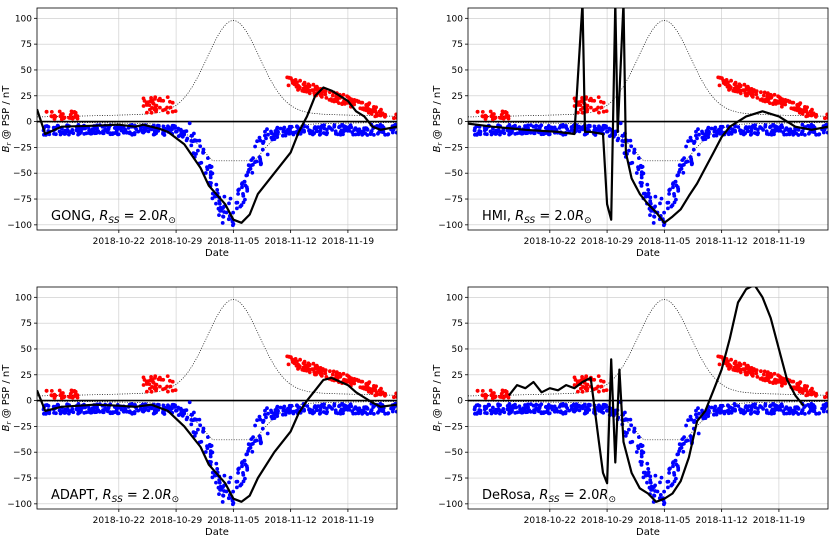 This screenshot has height=541, width=831. Describe the element at coordinates (217, 420) in the screenshot. I see `lower-envelope-curve` at that location.